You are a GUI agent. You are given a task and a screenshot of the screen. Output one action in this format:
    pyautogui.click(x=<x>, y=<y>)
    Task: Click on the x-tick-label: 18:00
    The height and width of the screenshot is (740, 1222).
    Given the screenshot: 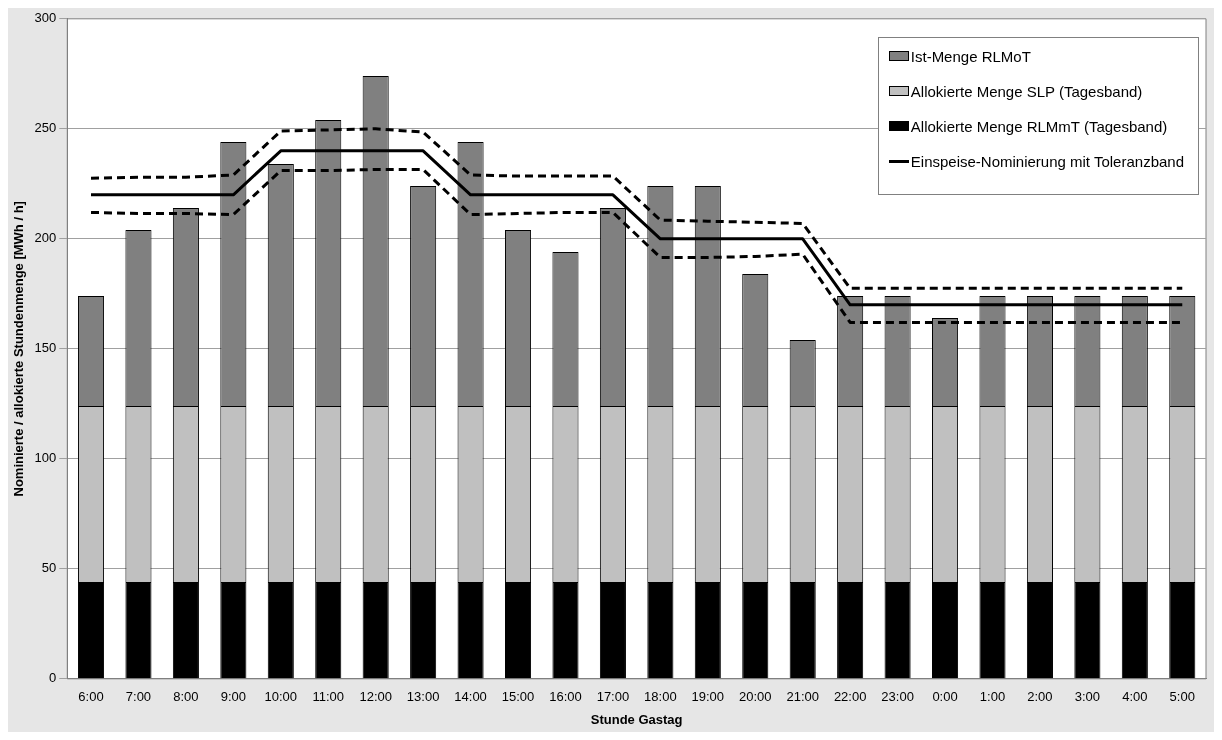 What is the action you would take?
    pyautogui.click(x=660, y=697)
    